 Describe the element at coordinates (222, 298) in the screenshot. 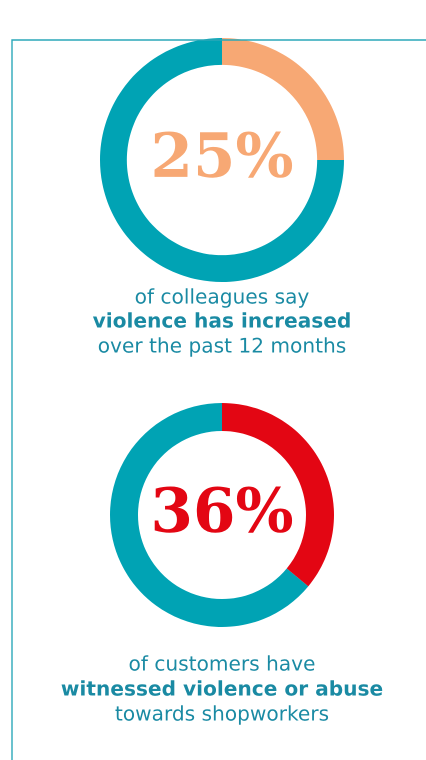

I see `text: of colleagues say` at that location.